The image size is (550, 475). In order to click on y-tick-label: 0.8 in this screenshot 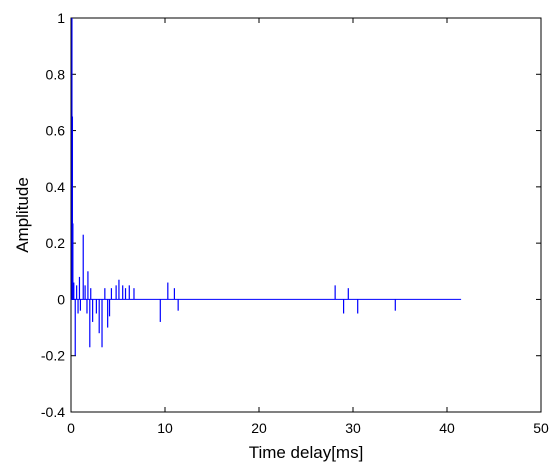, I will do `click(56, 74)`.